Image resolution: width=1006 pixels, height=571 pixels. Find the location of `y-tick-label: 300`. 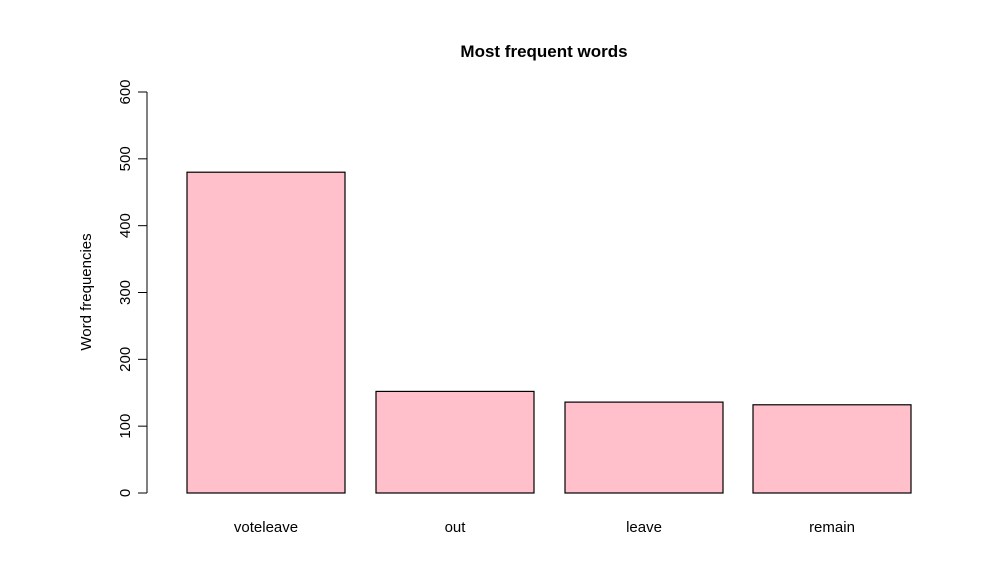

y-tick-label: 300 is located at coordinates (125, 292).